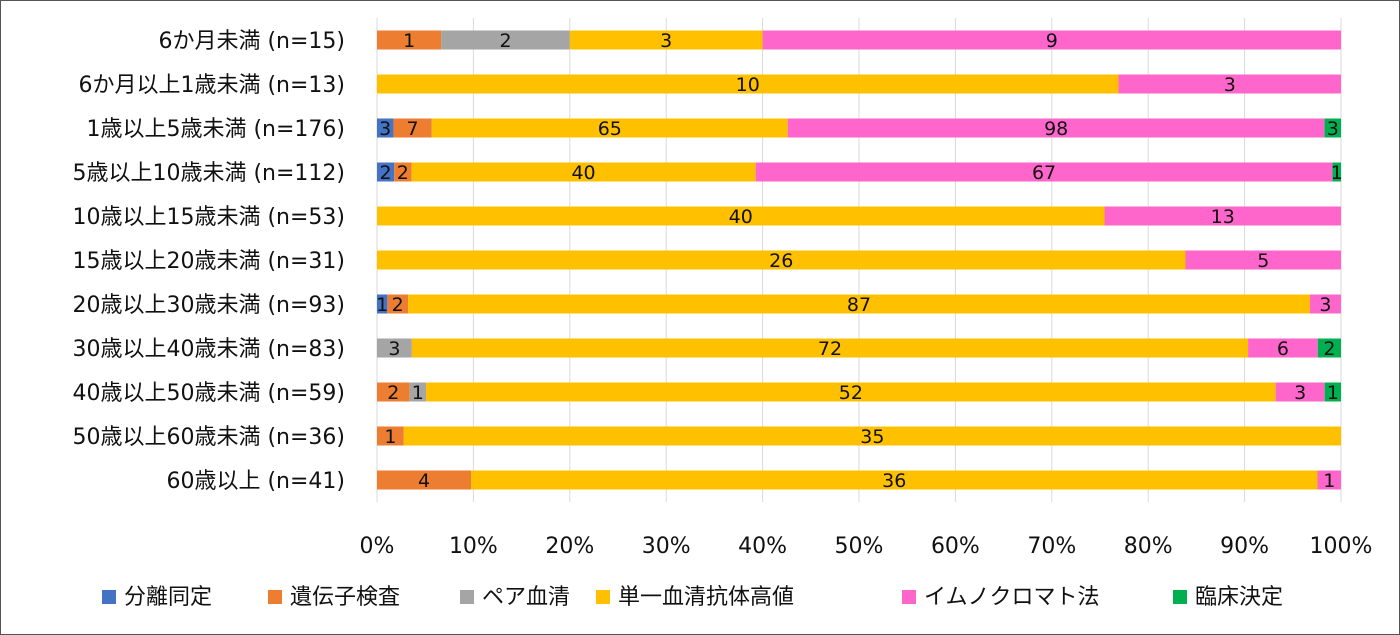  I want to click on legend-label: 分離同定, so click(168, 597).